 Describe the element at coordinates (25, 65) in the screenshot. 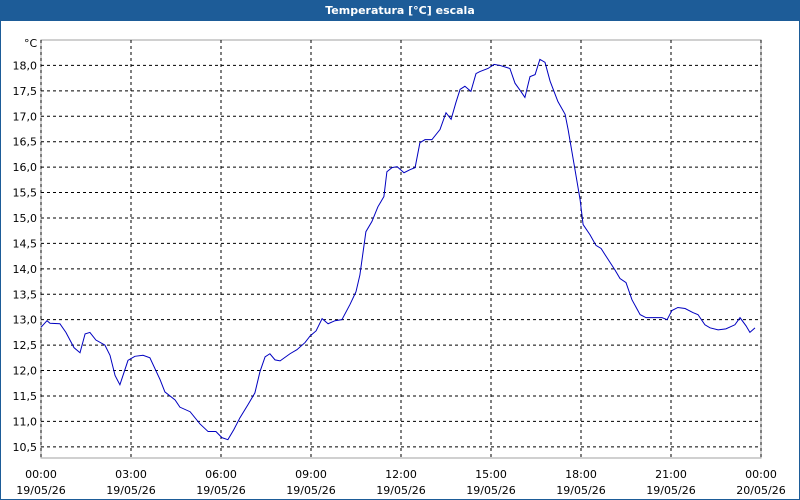

I see `y-tick-label: 18,0` at that location.